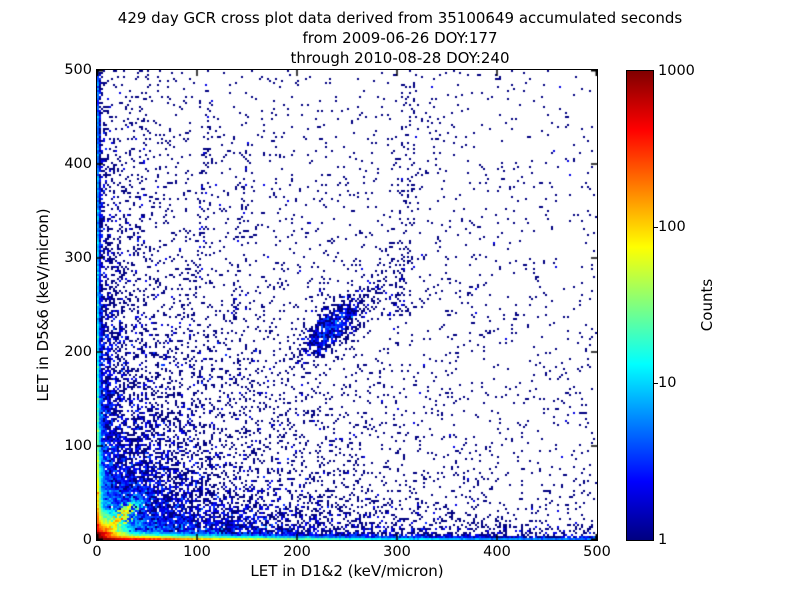 The height and width of the screenshot is (600, 800). Describe the element at coordinates (597, 552) in the screenshot. I see `x-tick-label: 500` at that location.